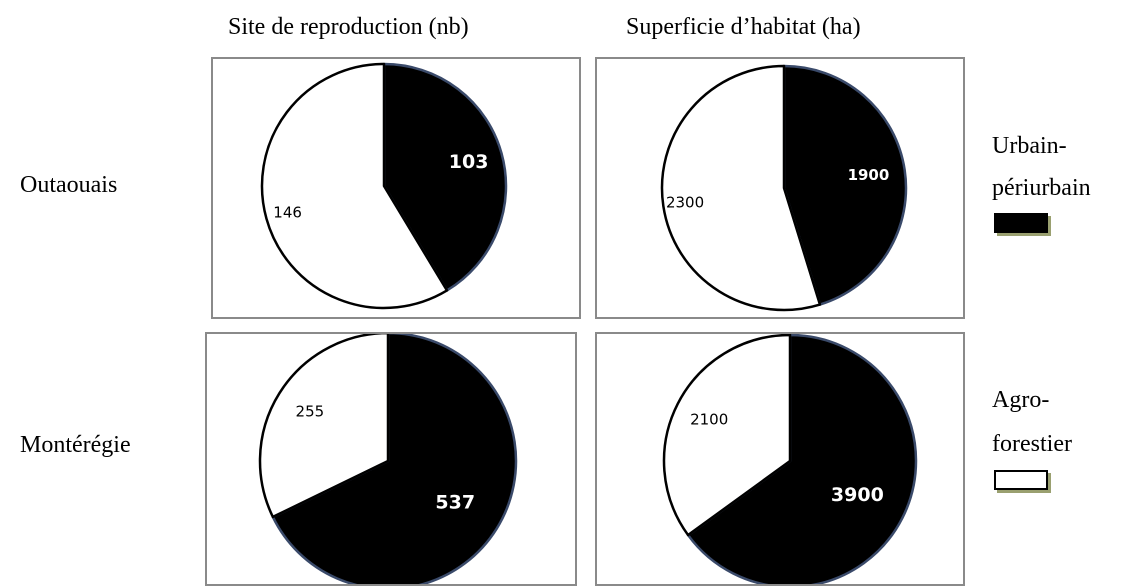 This screenshot has height=586, width=1126. I want to click on pie-chart-outaouais-sites: 103 146, so click(396, 188).